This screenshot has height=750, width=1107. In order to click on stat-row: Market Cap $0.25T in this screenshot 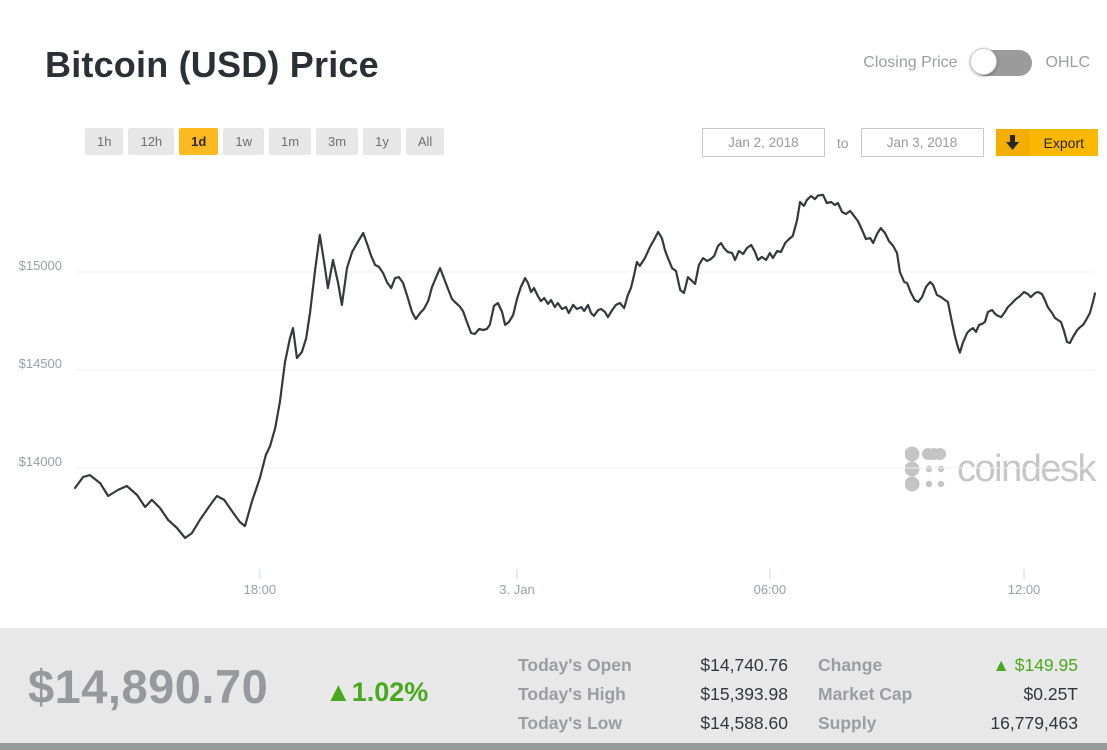, I will do `click(948, 694)`.